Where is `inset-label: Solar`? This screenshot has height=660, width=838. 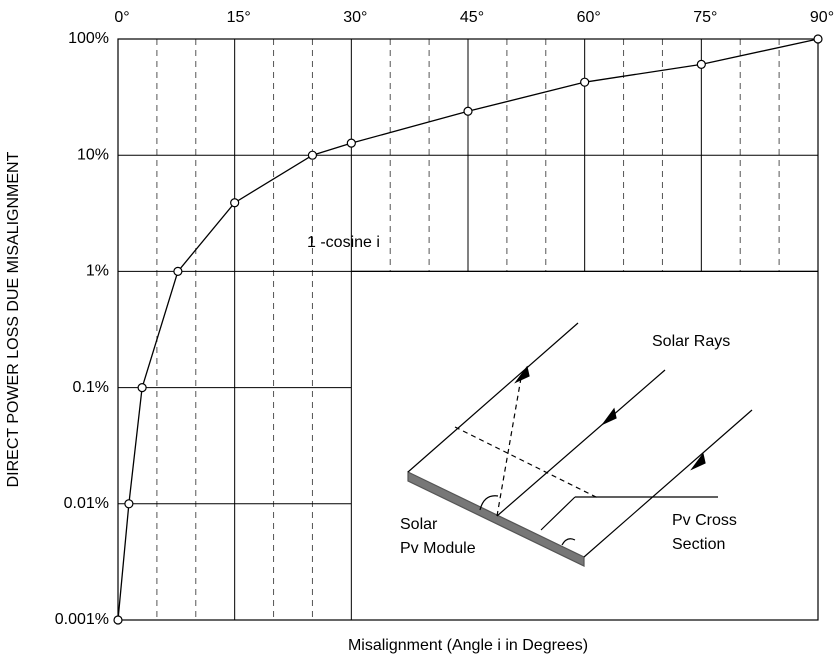 inset-label: Solar is located at coordinates (419, 524).